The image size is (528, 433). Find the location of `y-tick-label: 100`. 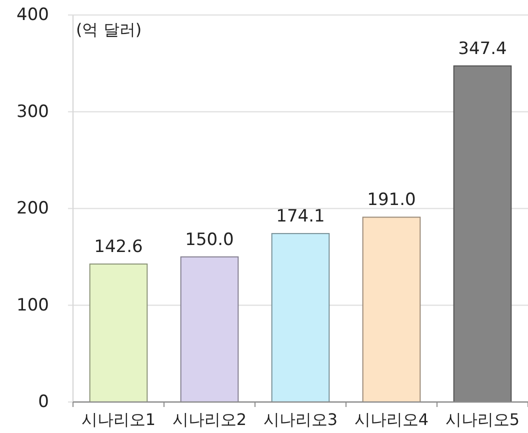

y-tick-label: 100 is located at coordinates (32, 305).